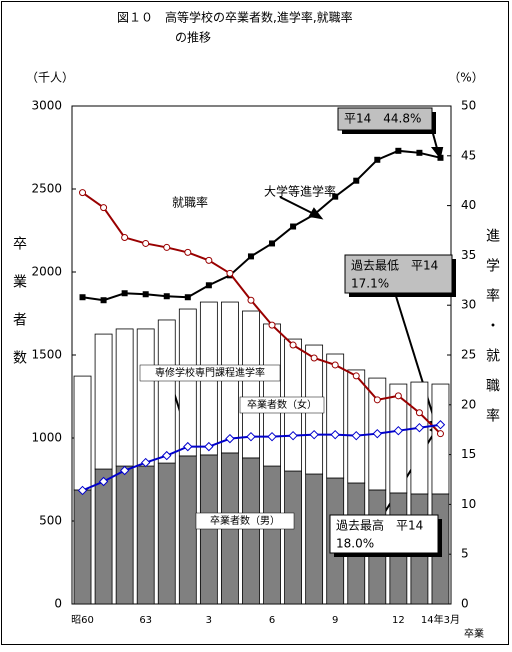 This screenshot has width=512, height=652. I want to click on y-tick-label: 2000, so click(46, 272).